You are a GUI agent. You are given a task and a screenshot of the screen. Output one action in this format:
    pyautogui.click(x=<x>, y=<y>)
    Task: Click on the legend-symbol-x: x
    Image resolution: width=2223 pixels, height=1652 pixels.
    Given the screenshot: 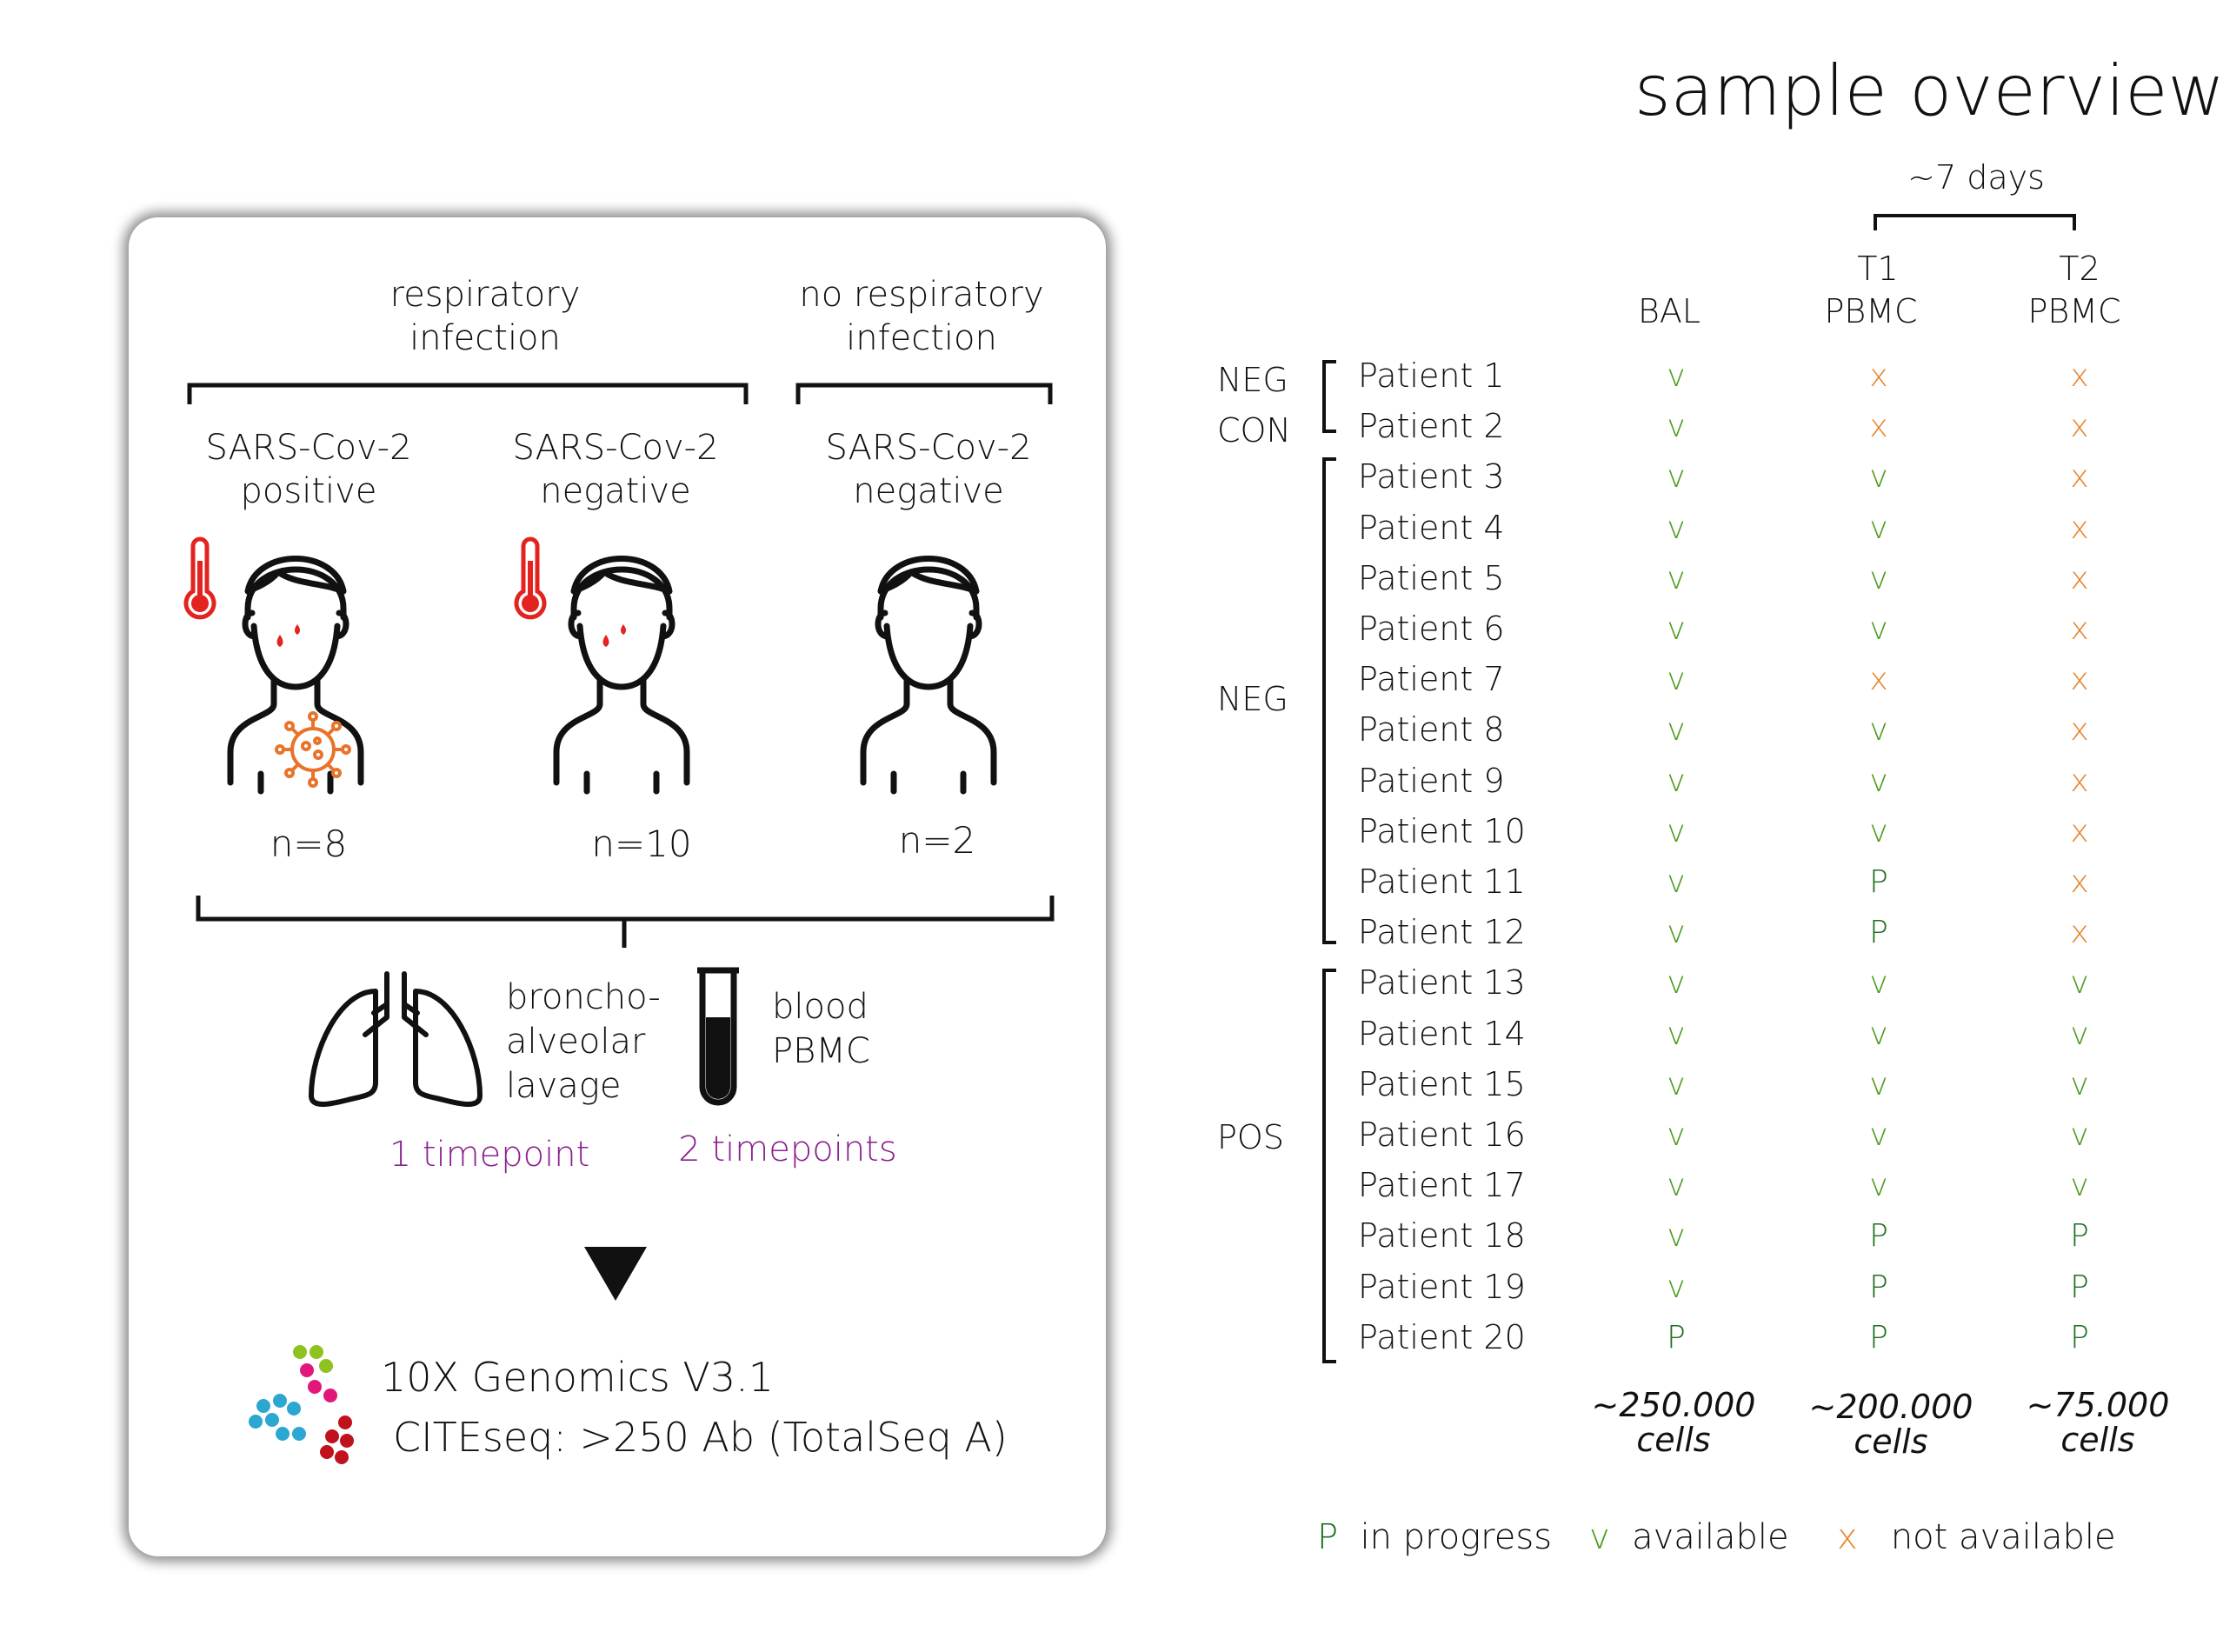 What is the action you would take?
    pyautogui.click(x=1848, y=1537)
    